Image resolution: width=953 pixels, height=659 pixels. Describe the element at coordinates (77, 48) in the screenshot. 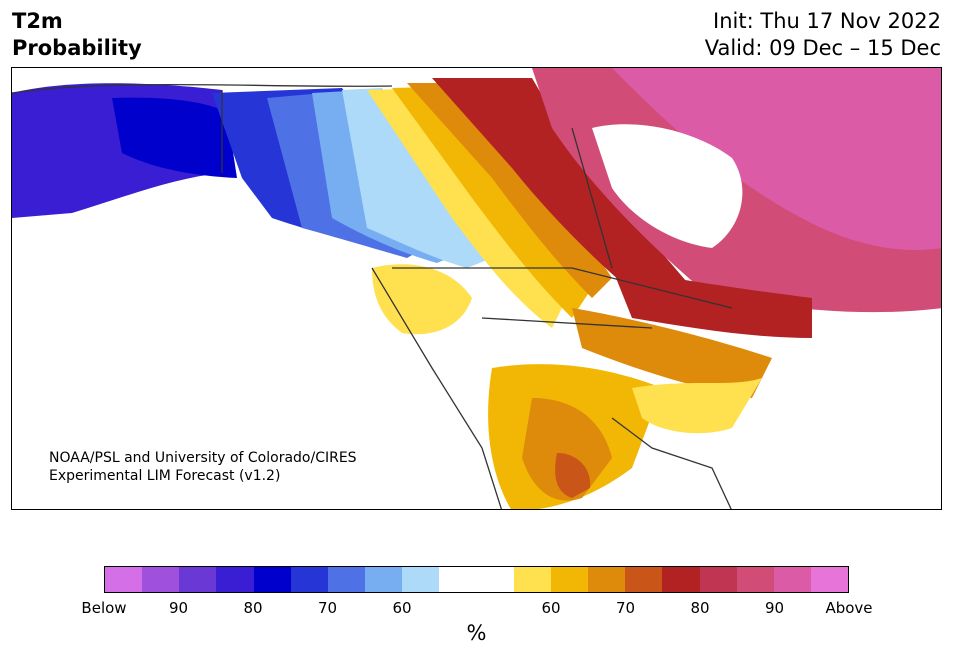

I see `title-line-2: Probability` at that location.